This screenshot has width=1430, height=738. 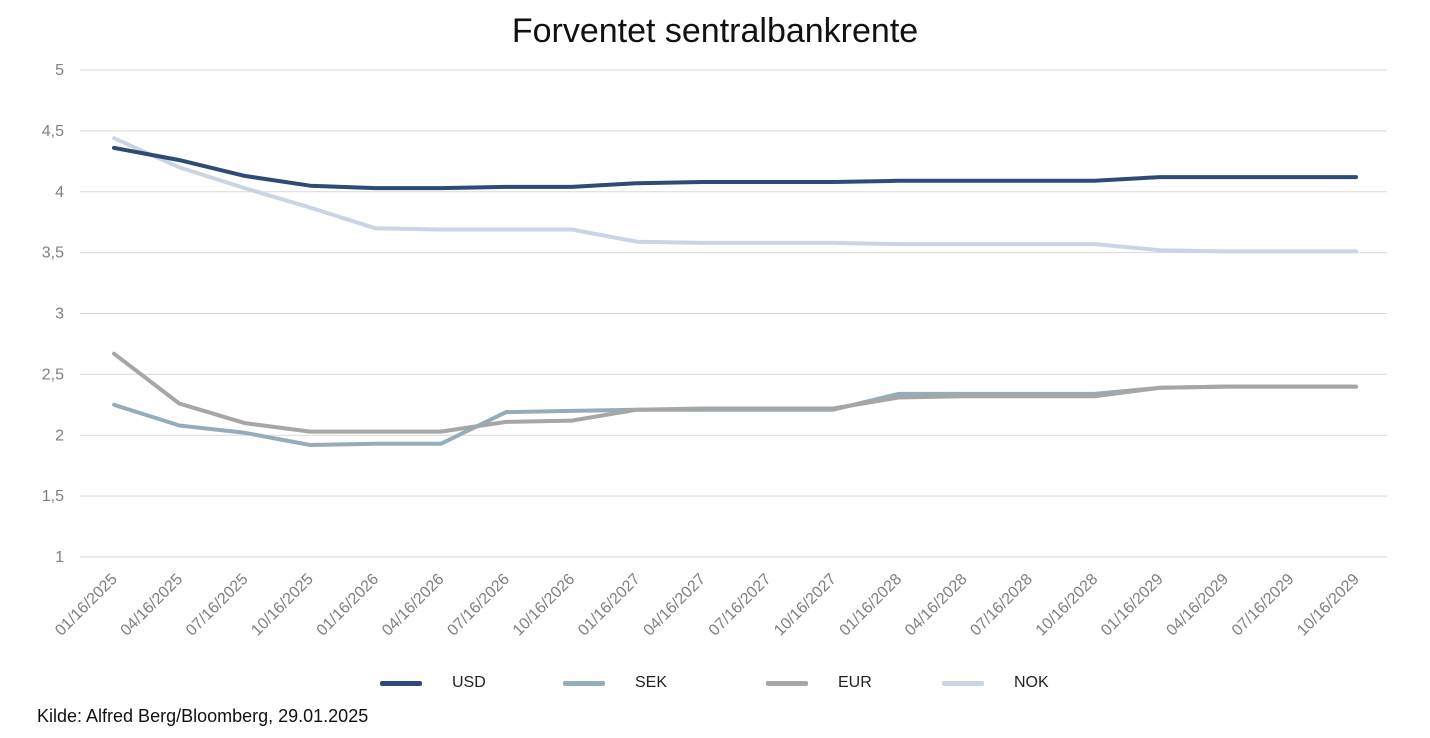 What do you see at coordinates (715, 31) in the screenshot?
I see `chart-title: Forventet sentralbankrente` at bounding box center [715, 31].